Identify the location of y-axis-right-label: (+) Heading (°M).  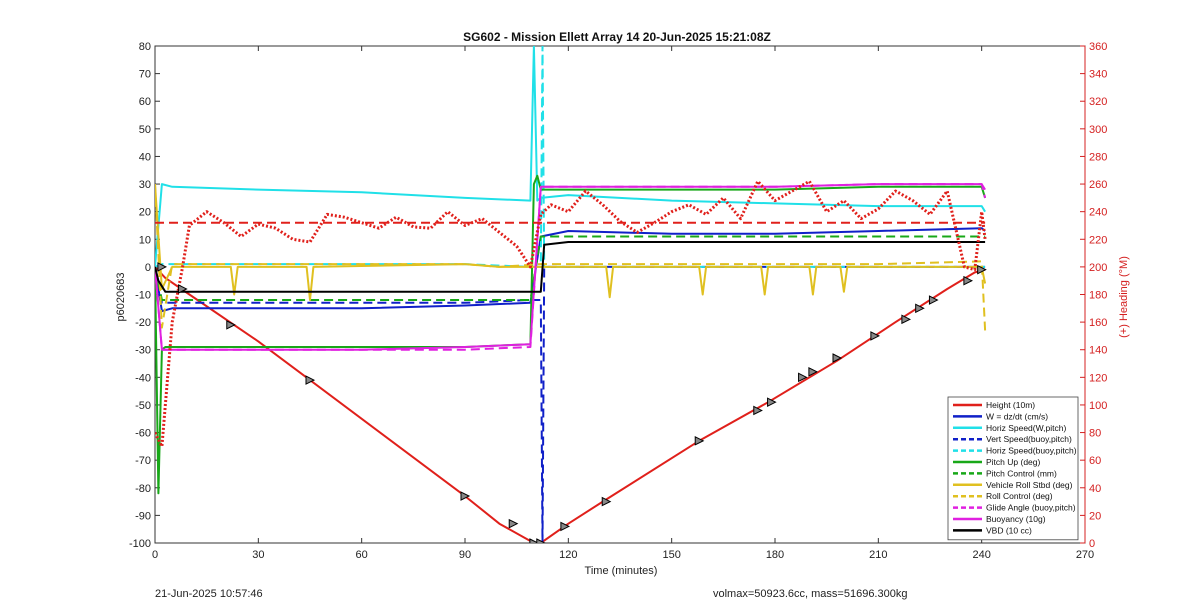
(1124, 297).